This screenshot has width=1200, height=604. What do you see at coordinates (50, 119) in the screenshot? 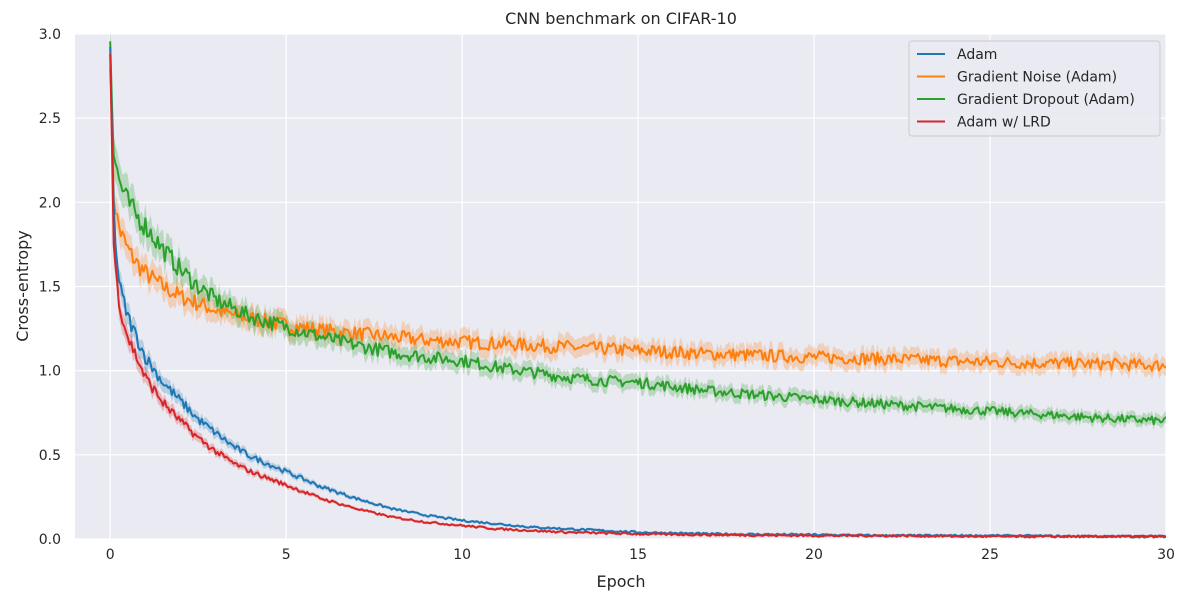
I see `y-tick-label: 2.5` at bounding box center [50, 119].